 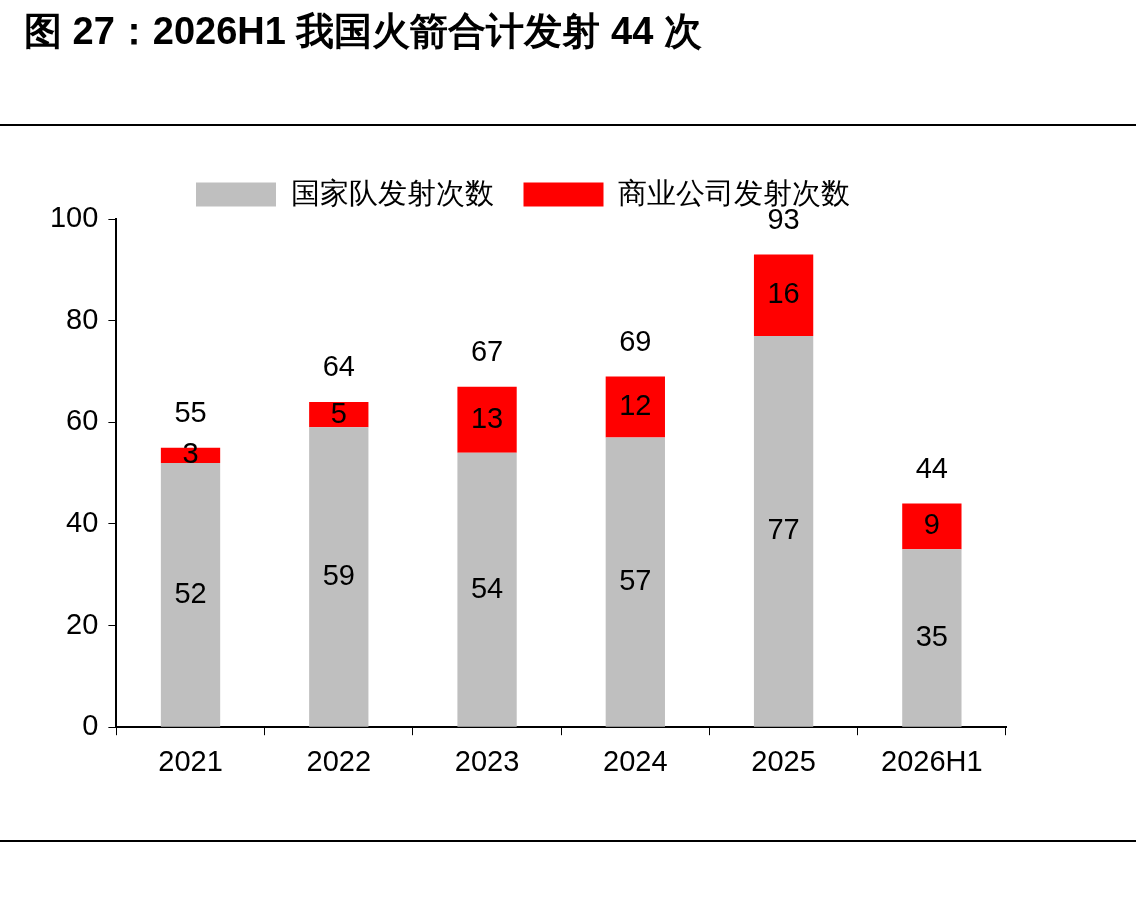 I want to click on x-tick-label: 2025, so click(x=783, y=760).